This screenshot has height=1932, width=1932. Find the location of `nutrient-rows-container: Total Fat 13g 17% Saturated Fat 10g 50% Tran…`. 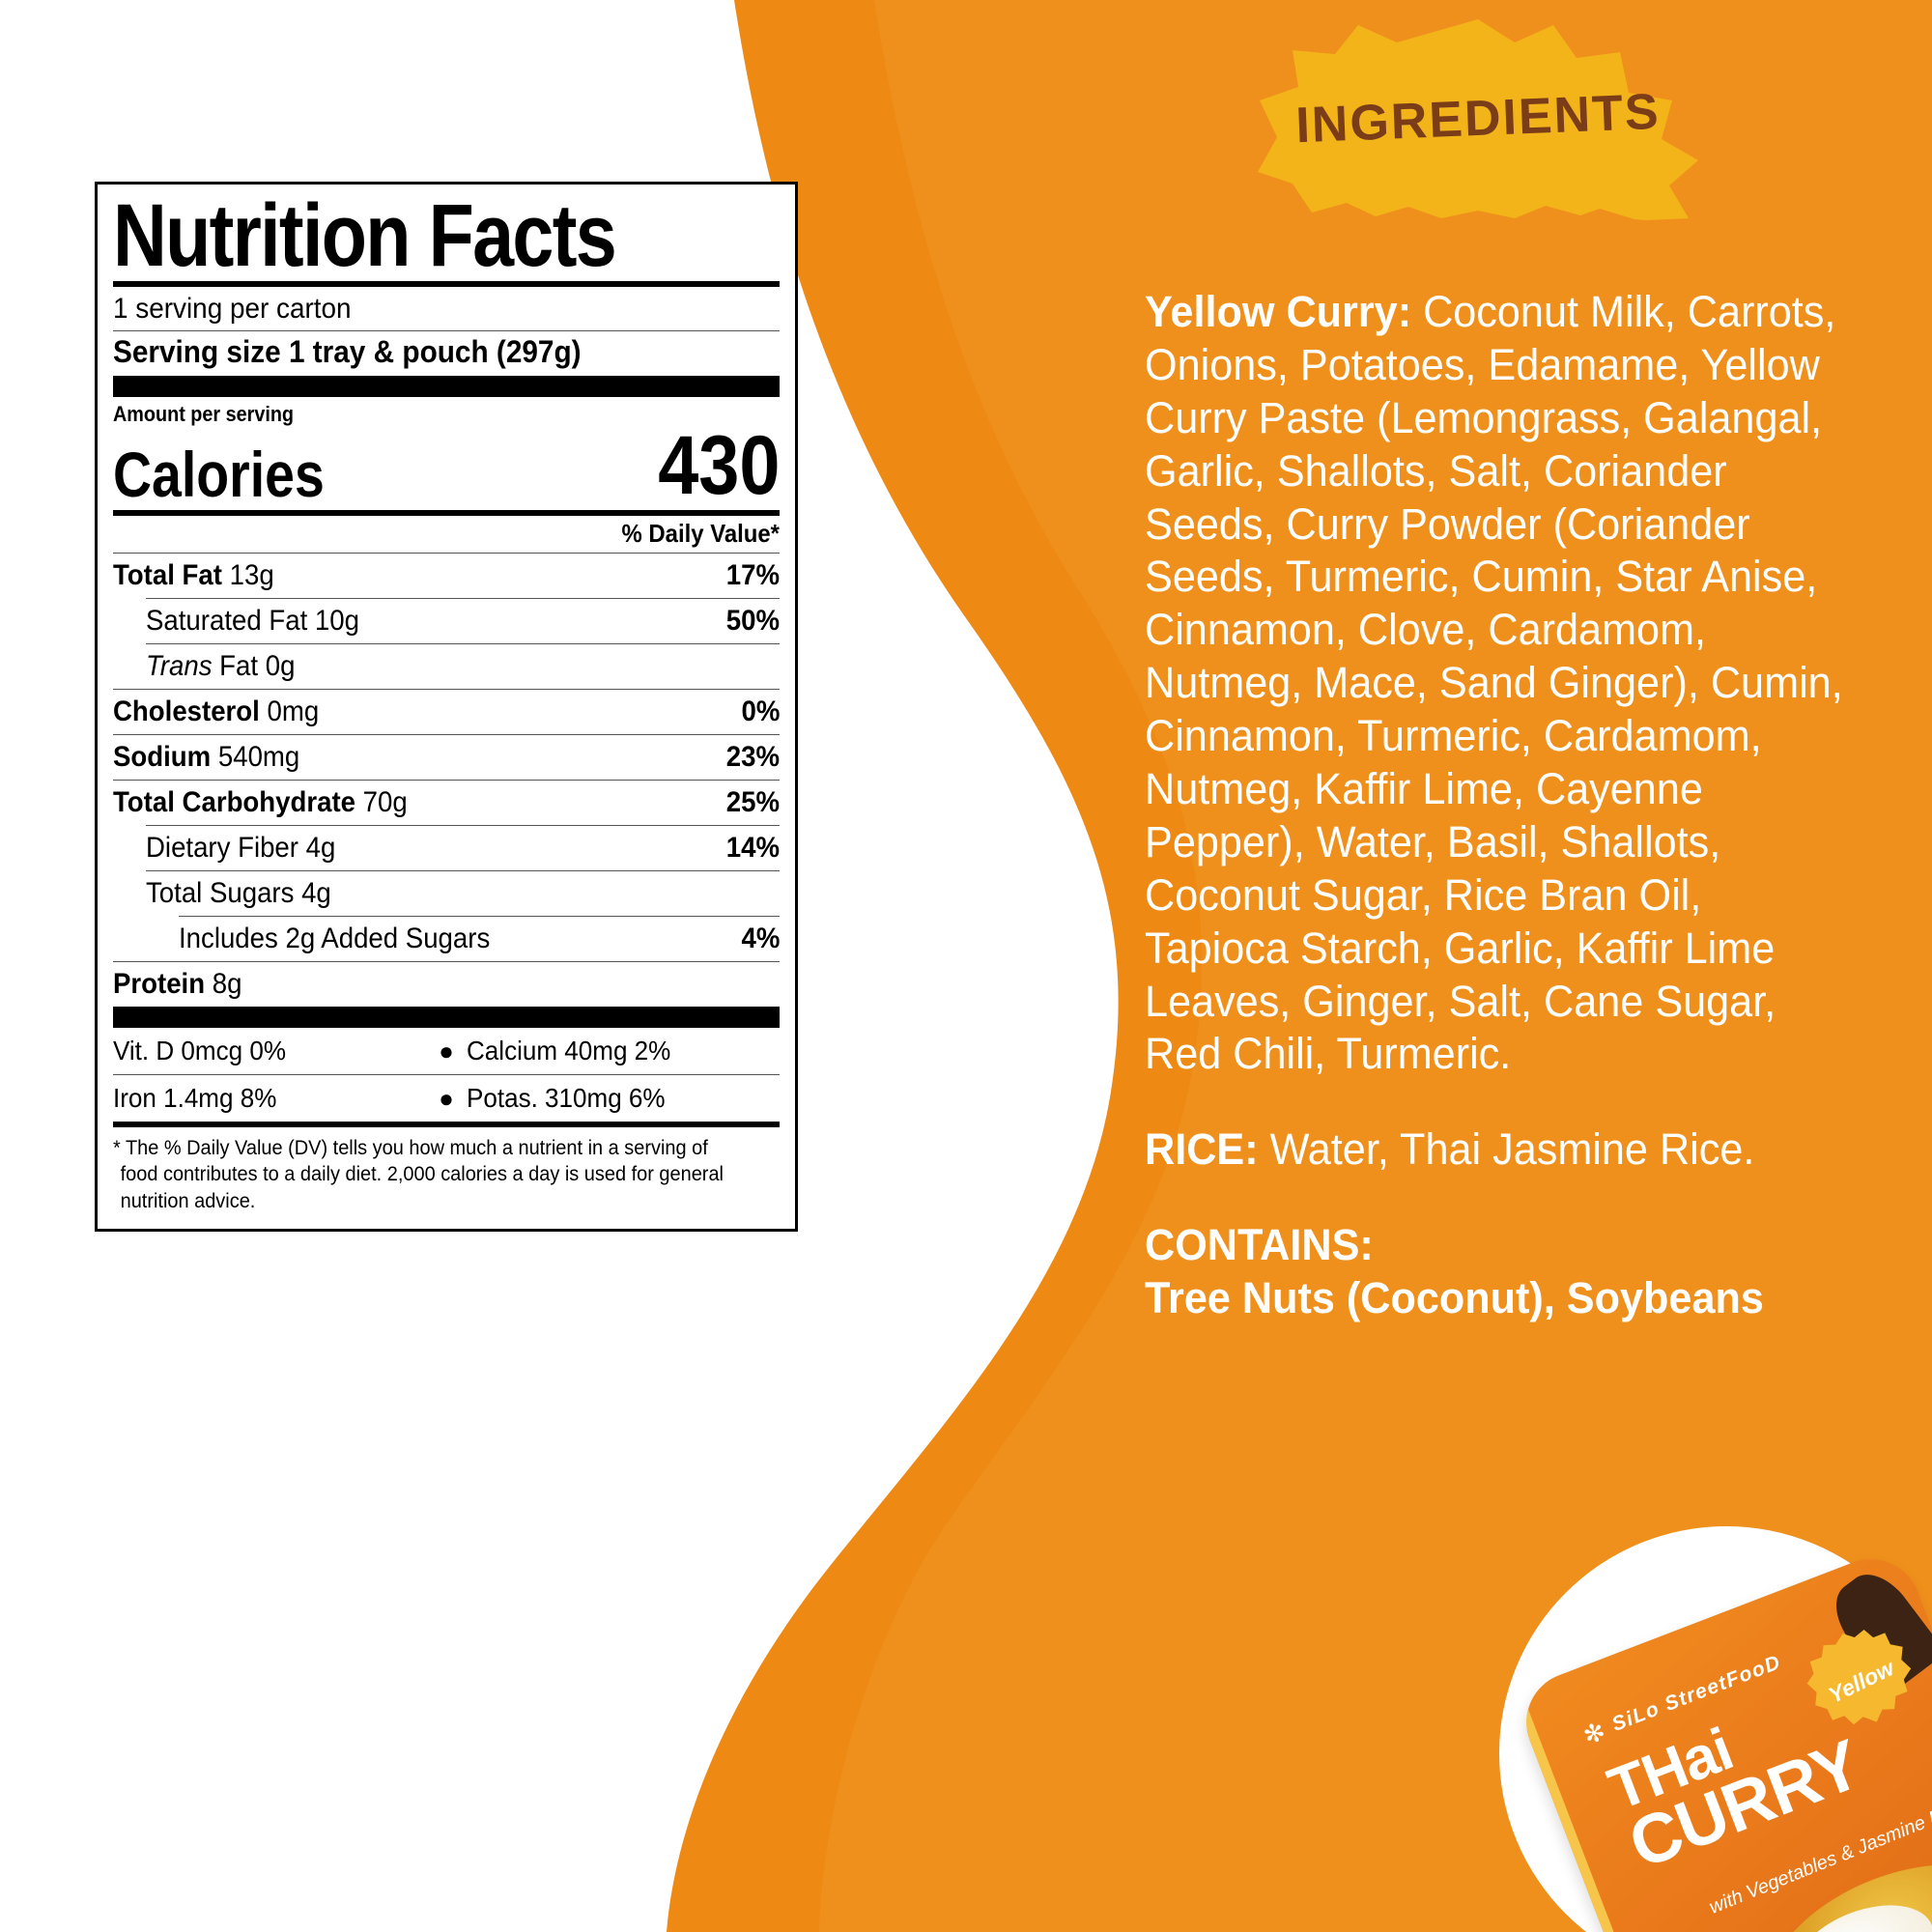

nutrient-rows-container: Total Fat 13g 17% Saturated Fat 10g 50% Tran… is located at coordinates (446, 779).